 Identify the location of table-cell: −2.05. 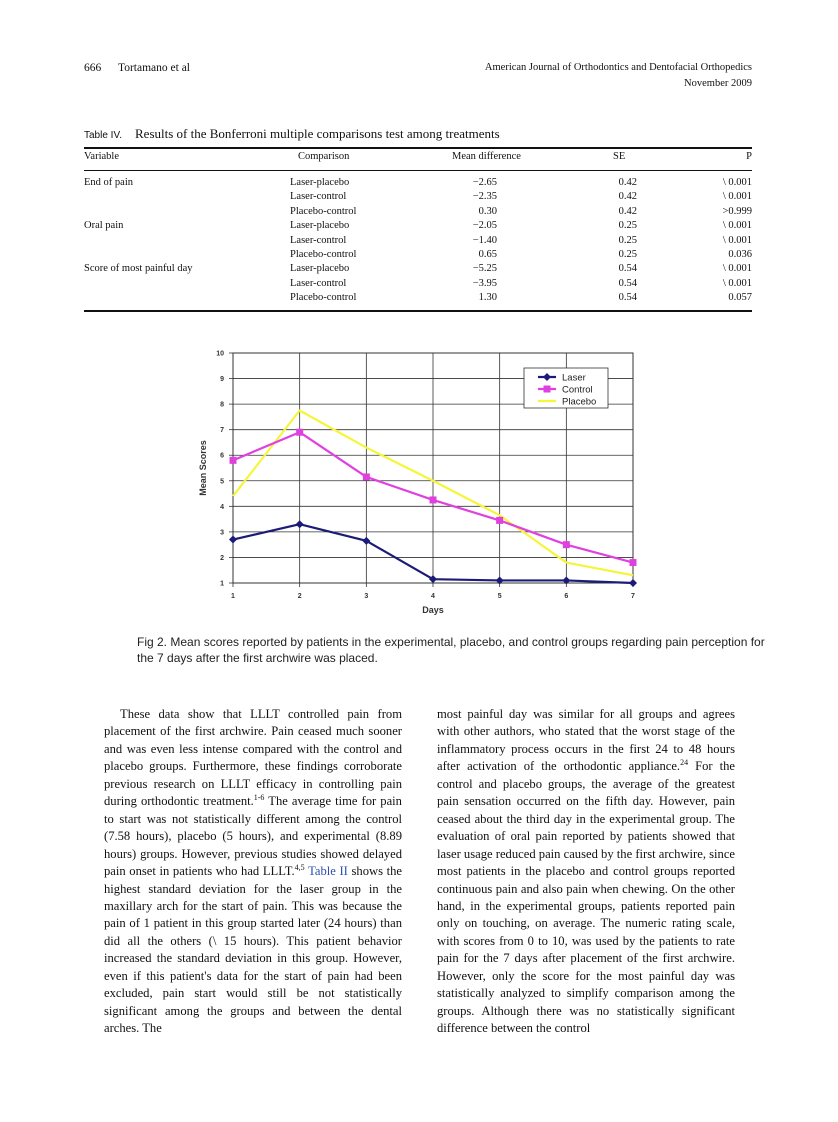
(484, 226).